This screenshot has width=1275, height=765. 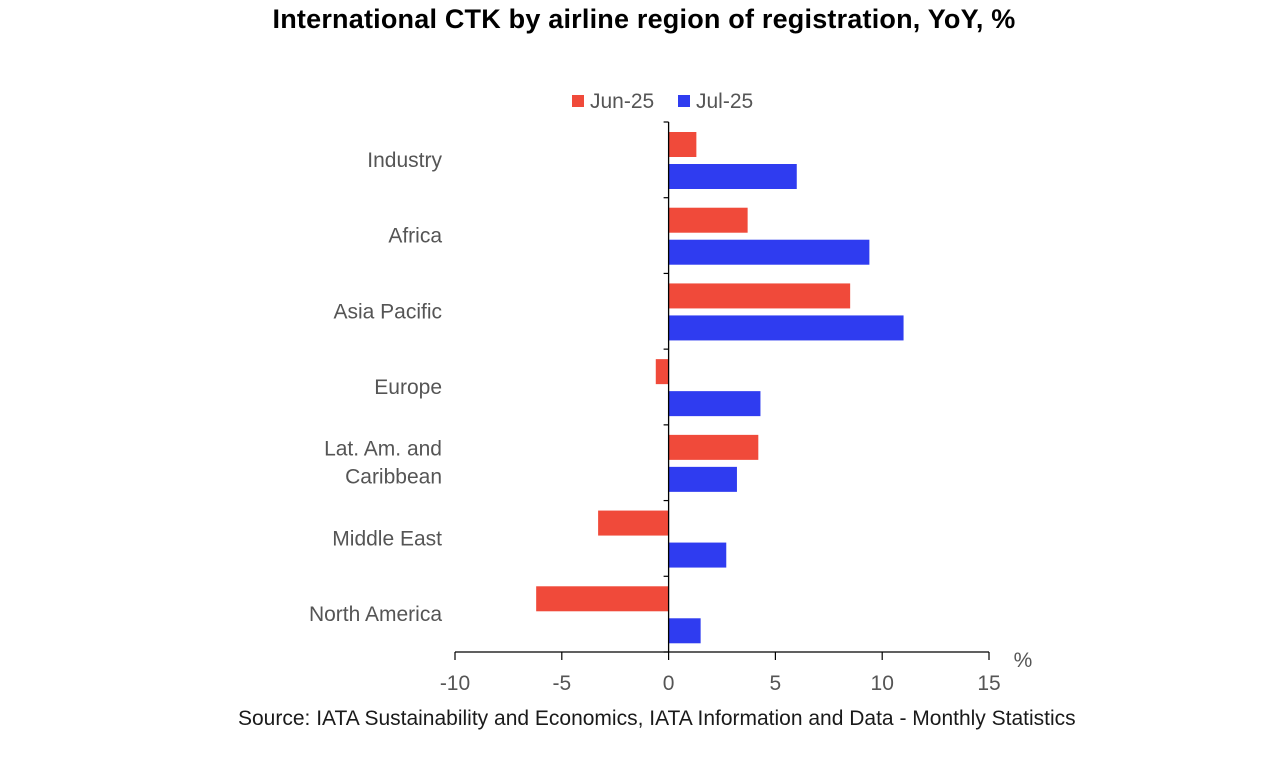 I want to click on category-label: Industry, so click(x=404, y=160).